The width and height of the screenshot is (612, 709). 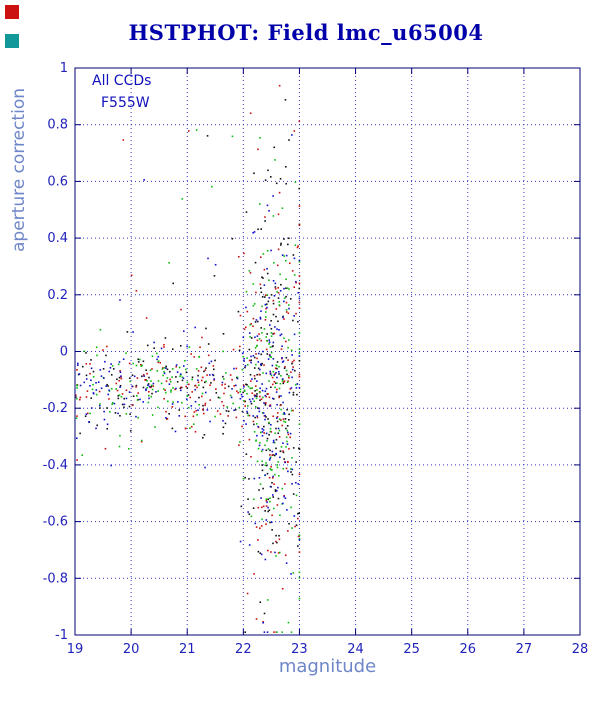 What do you see at coordinates (57, 181) in the screenshot?
I see `y-tick-label: 0.6` at bounding box center [57, 181].